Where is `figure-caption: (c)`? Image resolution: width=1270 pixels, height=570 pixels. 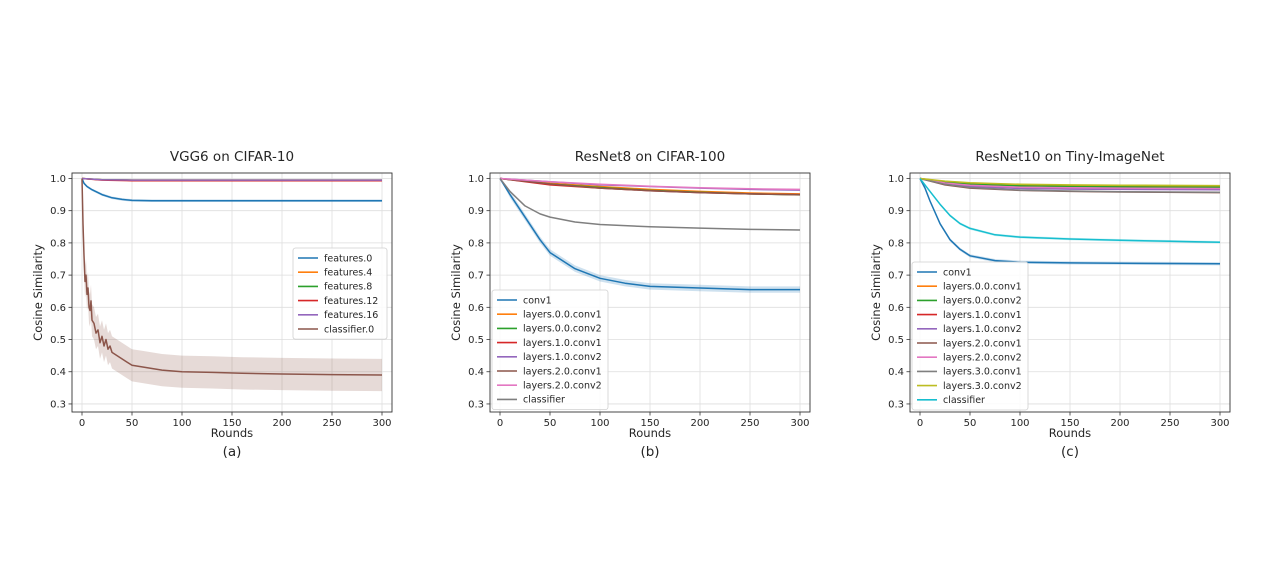 figure-caption: (c) is located at coordinates (1070, 452).